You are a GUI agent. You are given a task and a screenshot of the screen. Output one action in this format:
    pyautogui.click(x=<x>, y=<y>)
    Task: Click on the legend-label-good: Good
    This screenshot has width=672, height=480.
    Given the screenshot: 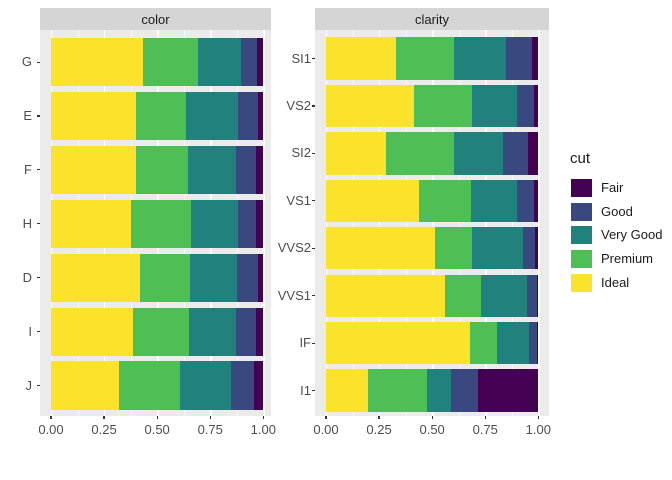 What is the action you would take?
    pyautogui.click(x=617, y=211)
    